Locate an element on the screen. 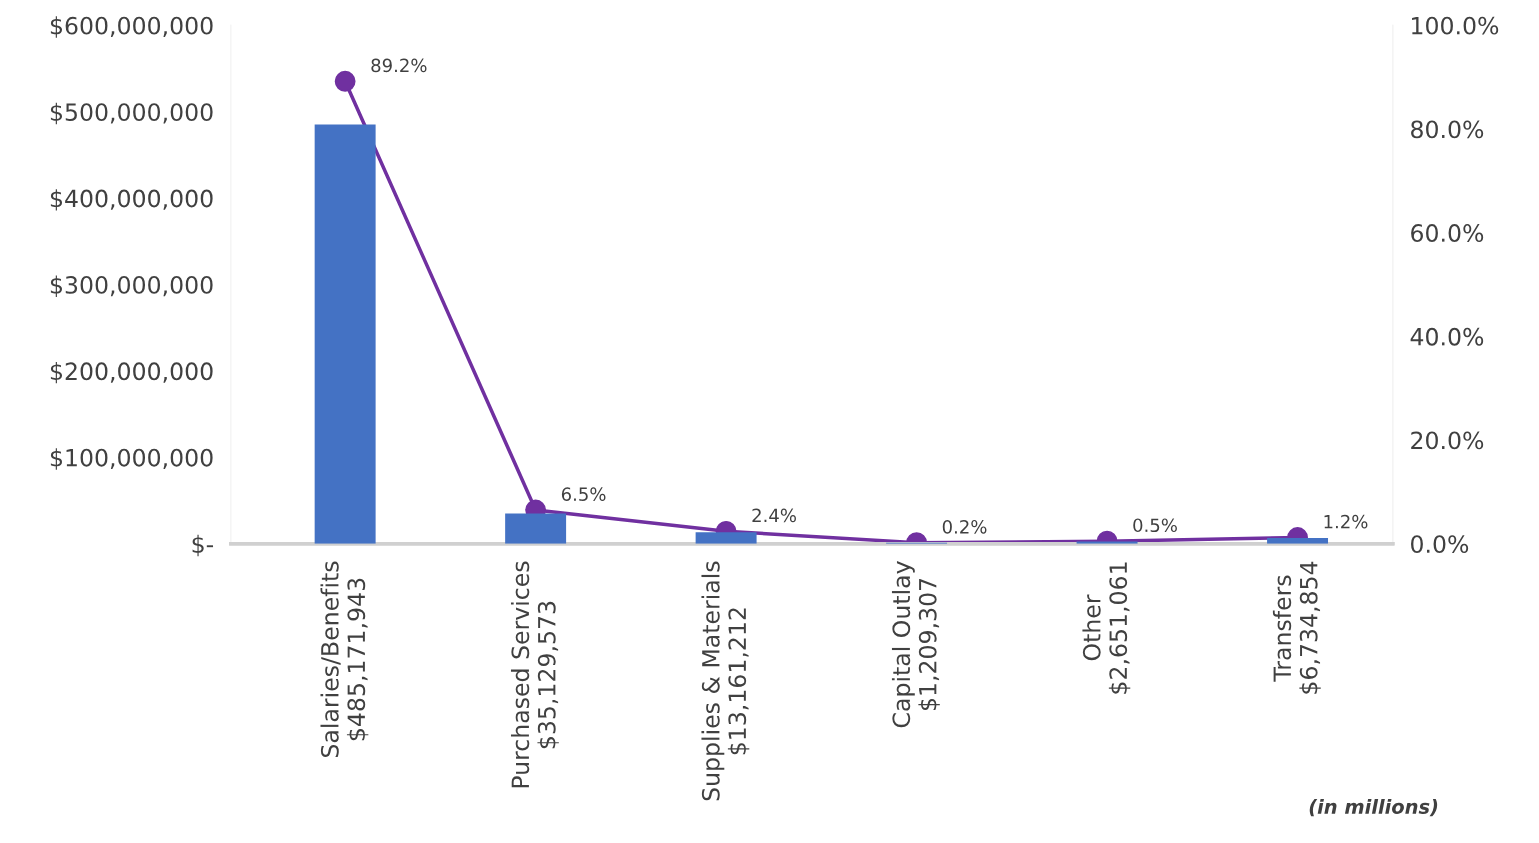 The width and height of the screenshot is (1539, 843). y-tick-label: $- is located at coordinates (203, 545).